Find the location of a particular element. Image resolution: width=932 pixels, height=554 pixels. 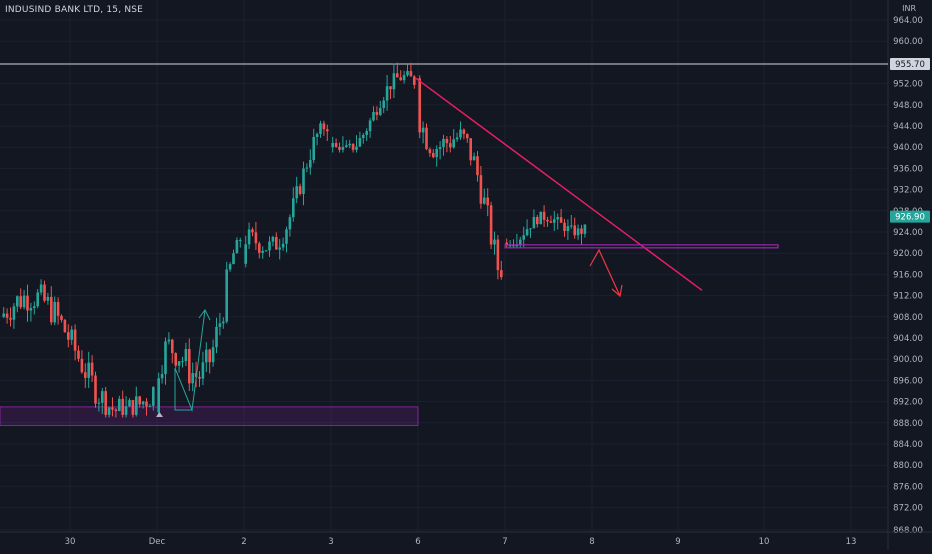

resistance-price-box is located at coordinates (910, 63).